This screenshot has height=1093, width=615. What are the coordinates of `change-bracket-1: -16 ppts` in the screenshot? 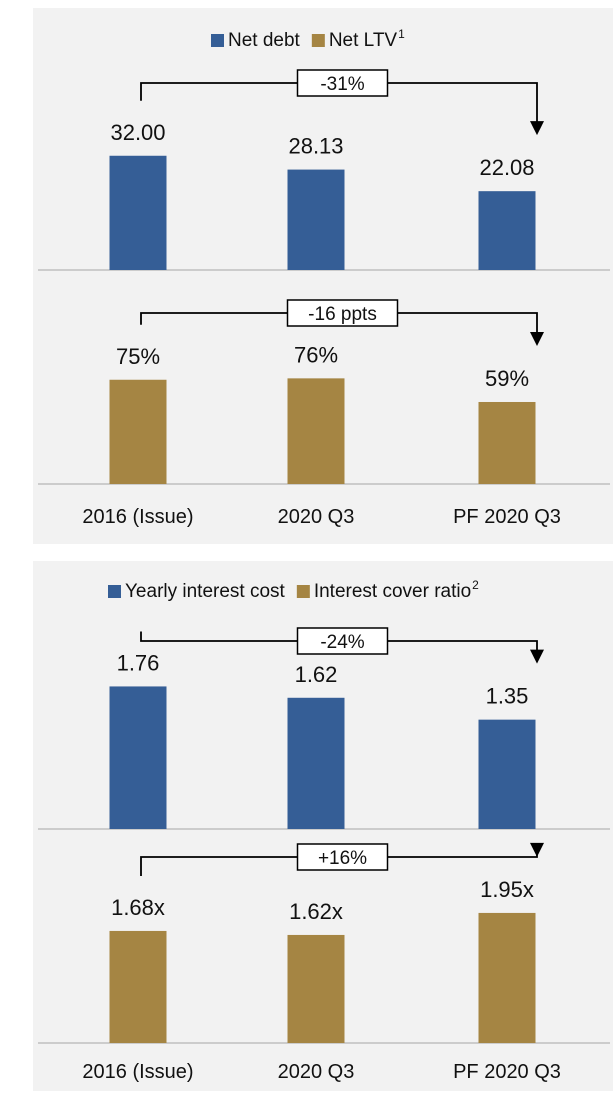 It's located at (342, 322).